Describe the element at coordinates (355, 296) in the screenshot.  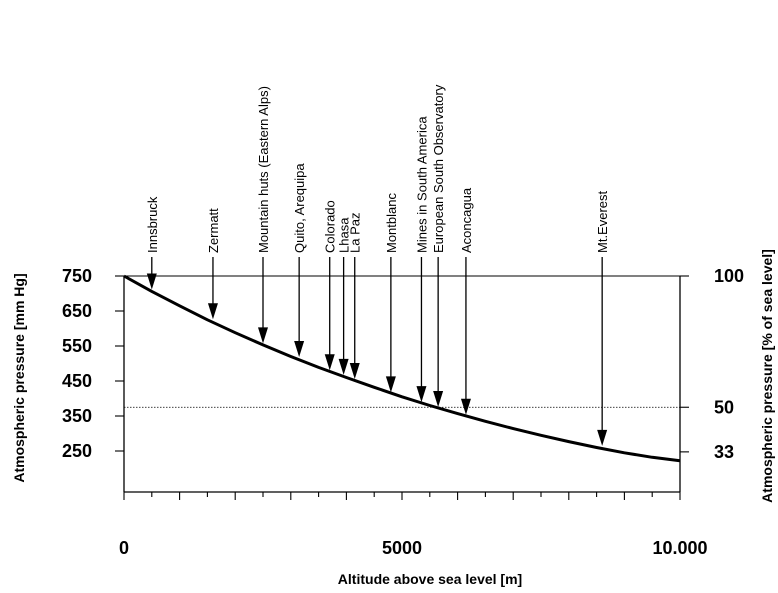
I see `annotation: La Paz` at that location.